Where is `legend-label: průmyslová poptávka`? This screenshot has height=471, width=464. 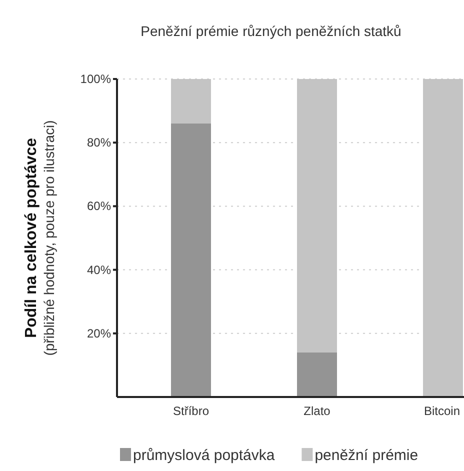
legend-label: průmyslová poptávka is located at coordinates (204, 455).